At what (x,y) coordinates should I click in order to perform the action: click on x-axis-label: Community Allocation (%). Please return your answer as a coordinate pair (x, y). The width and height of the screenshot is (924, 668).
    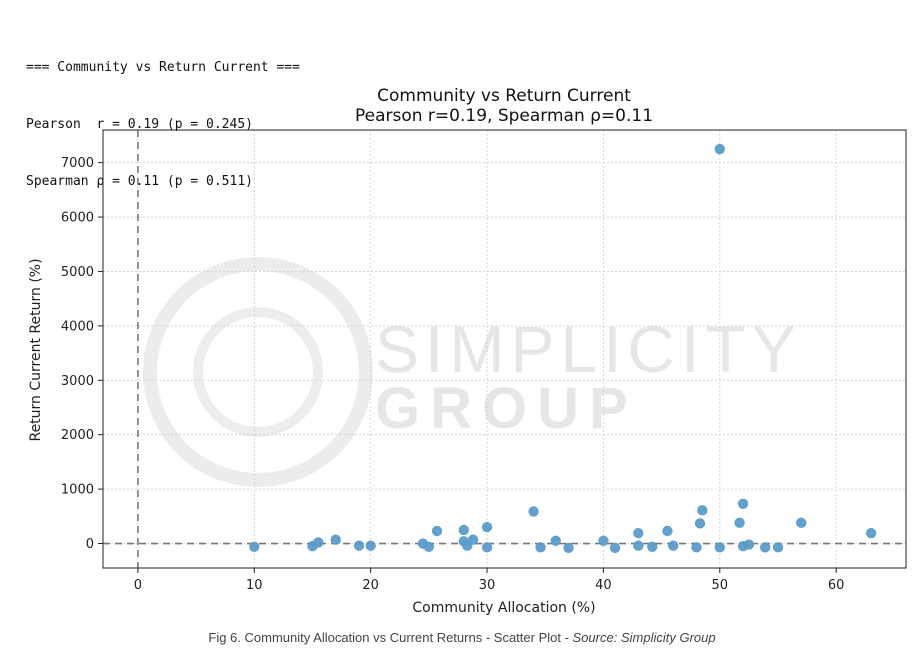
    Looking at the image, I should click on (503, 608).